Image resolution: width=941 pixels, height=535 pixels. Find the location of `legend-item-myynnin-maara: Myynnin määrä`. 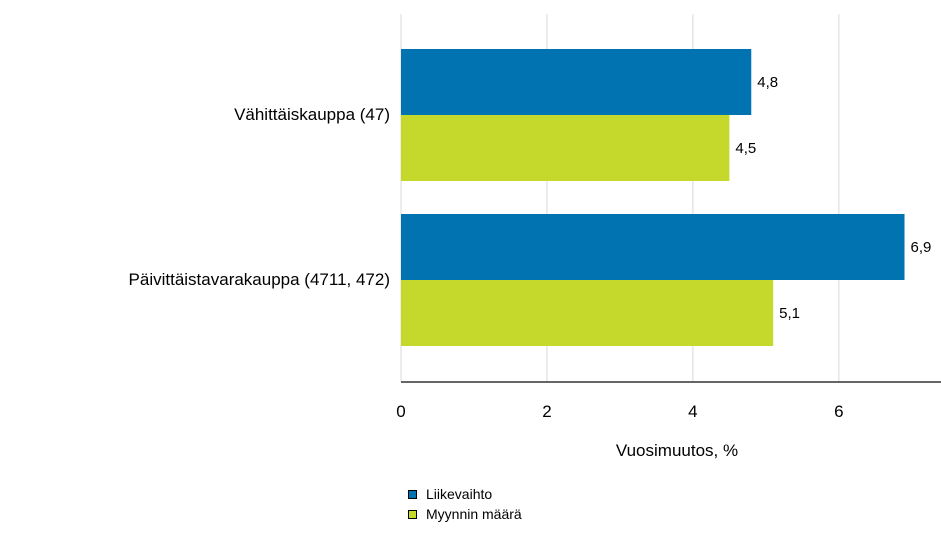

legend-item-myynnin-maara: Myynnin määrä is located at coordinates (465, 514).